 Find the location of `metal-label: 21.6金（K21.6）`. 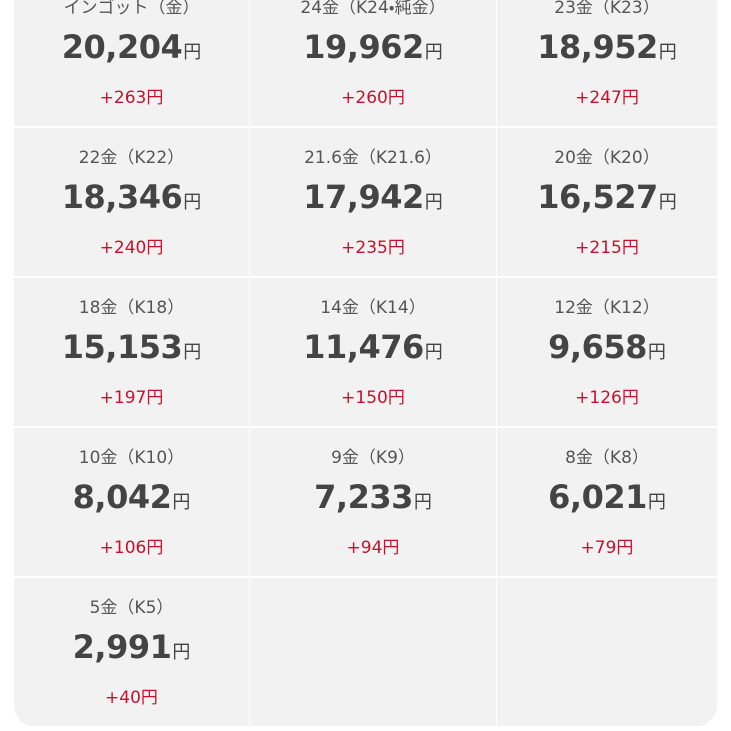

metal-label: 21.6金（K21.6） is located at coordinates (373, 158).